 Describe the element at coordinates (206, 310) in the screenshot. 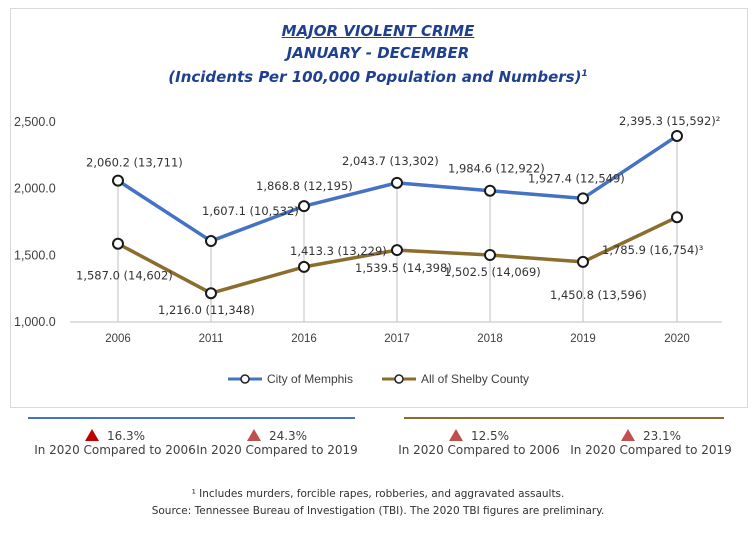

I see `data-label-shelby: 1,216.0 (11,348)` at that location.